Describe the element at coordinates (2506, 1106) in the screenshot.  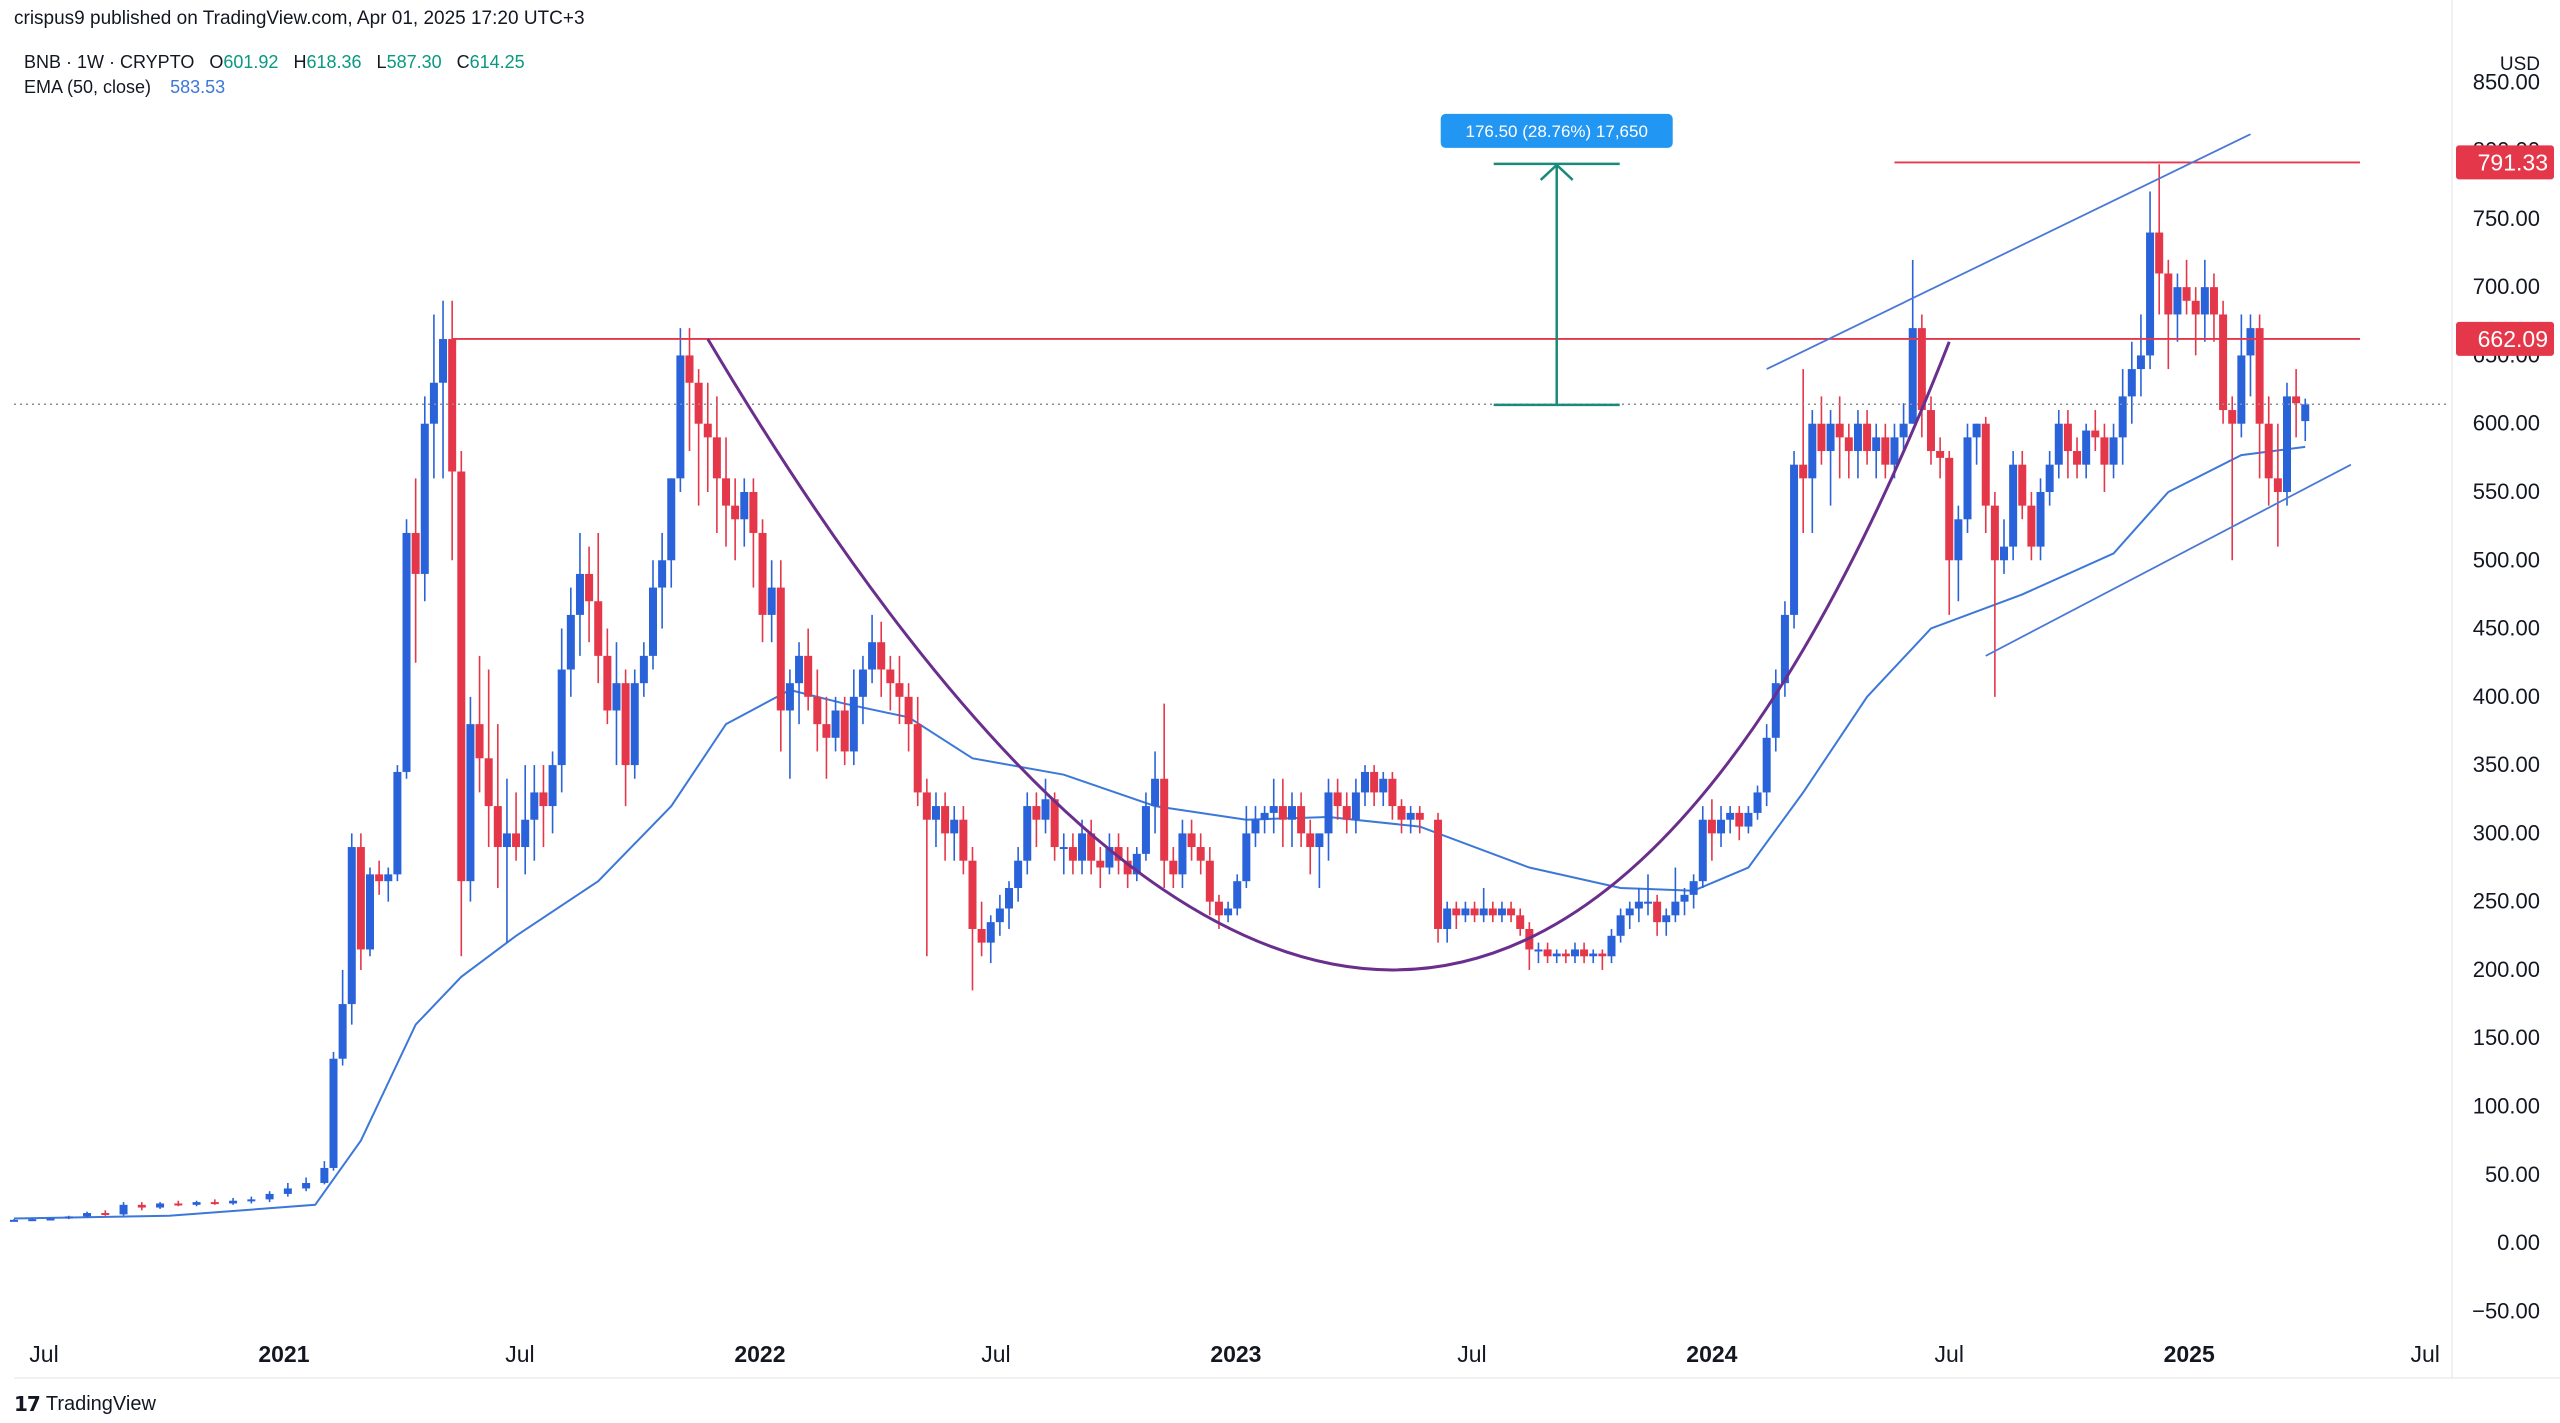
I see `y-tick-label: 100.00` at that location.